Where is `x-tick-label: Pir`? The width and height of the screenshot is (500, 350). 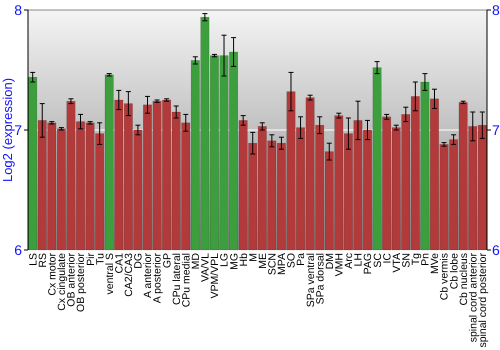
x-tick-label: Pir is located at coordinates (90, 259).